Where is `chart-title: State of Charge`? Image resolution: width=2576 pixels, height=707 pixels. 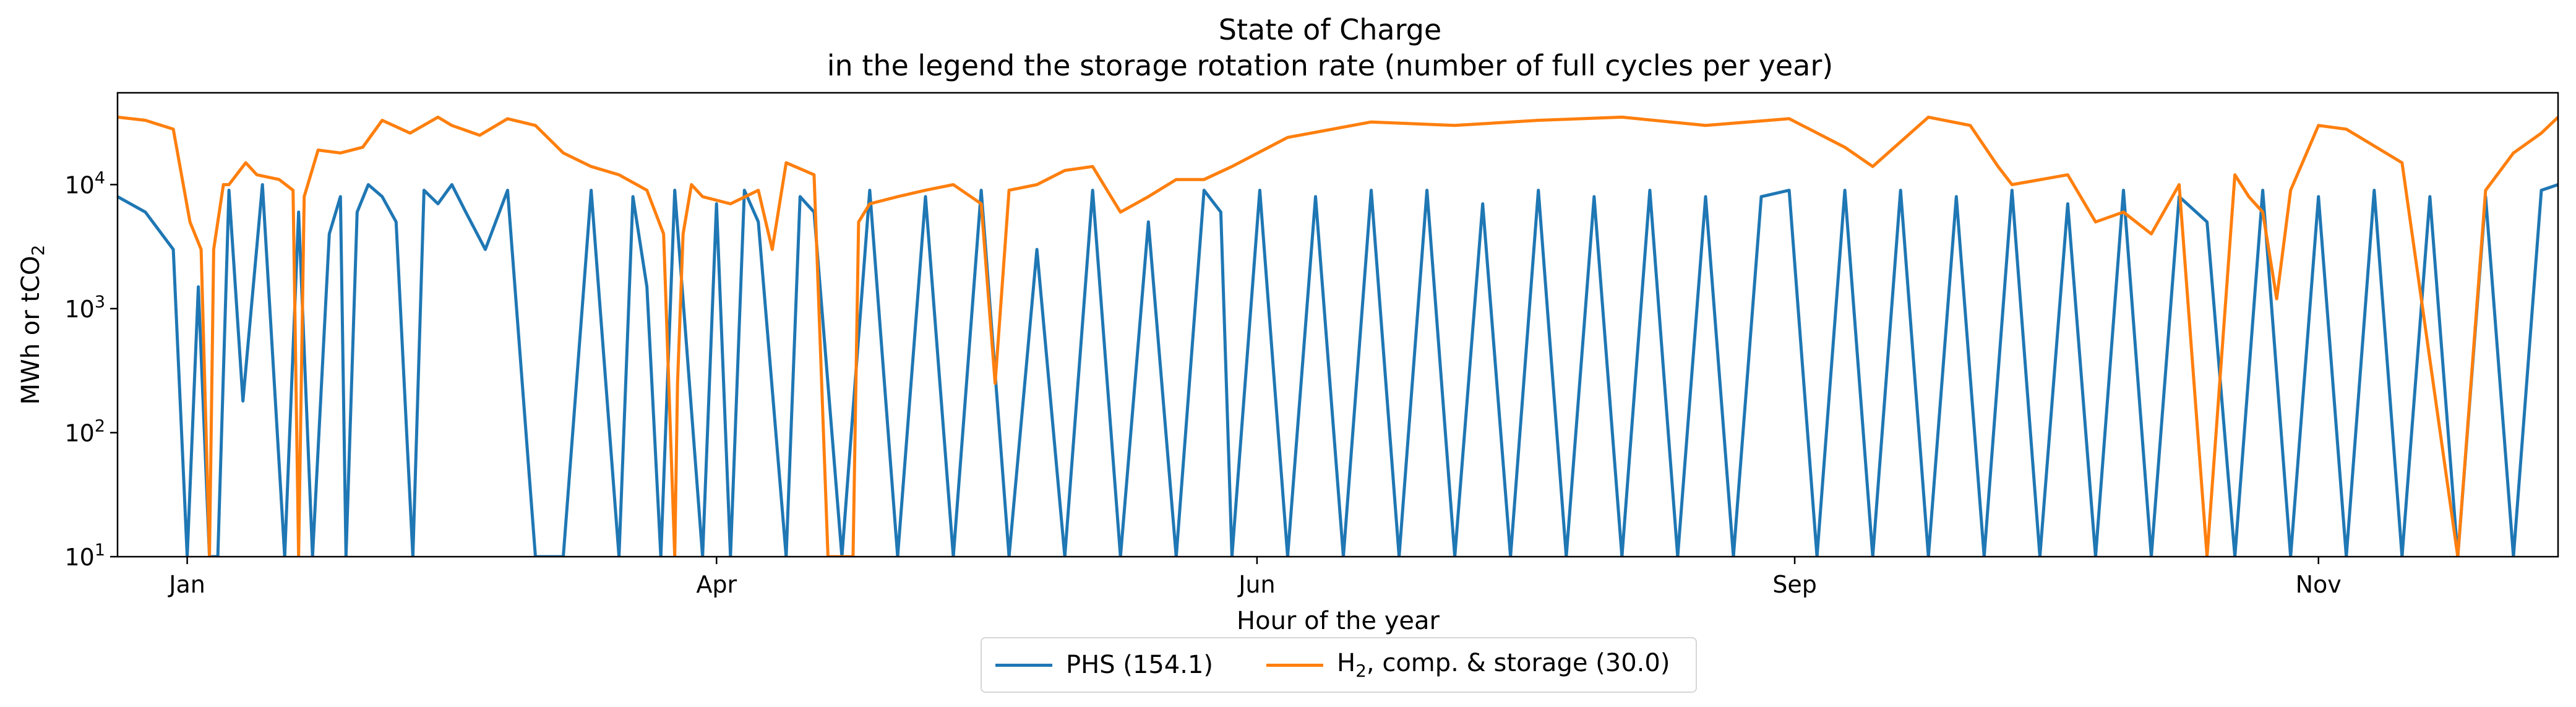 chart-title: State of Charge is located at coordinates (1330, 30).